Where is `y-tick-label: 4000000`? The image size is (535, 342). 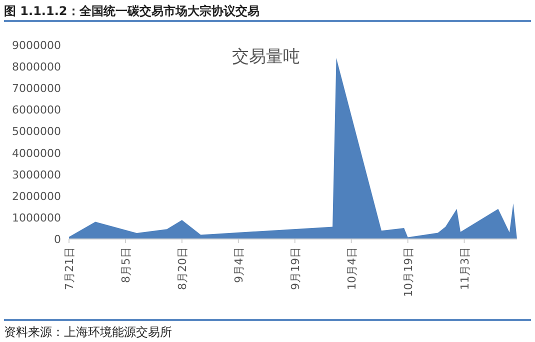
y-tick-label: 4000000 is located at coordinates (36, 153).